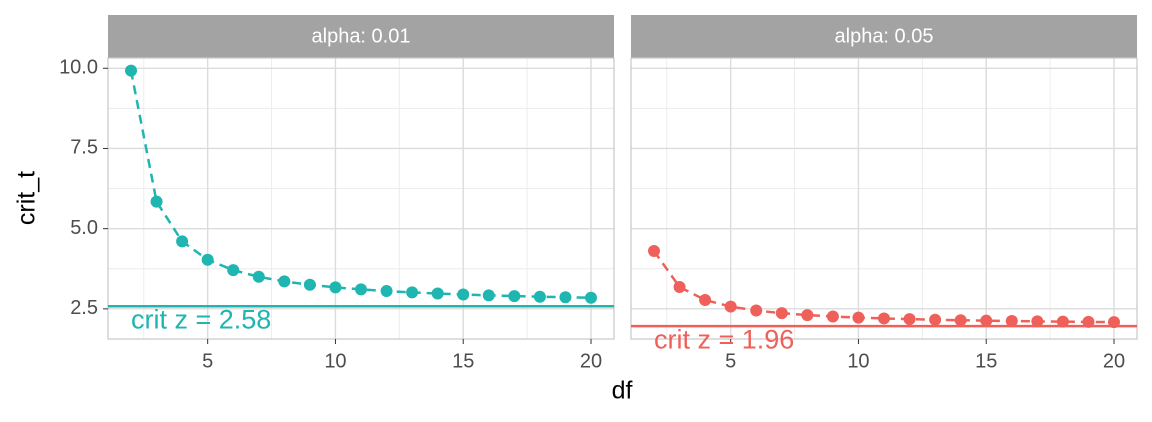 This screenshot has height=422, width=1152. I want to click on x-axis-title: df, so click(622, 391).